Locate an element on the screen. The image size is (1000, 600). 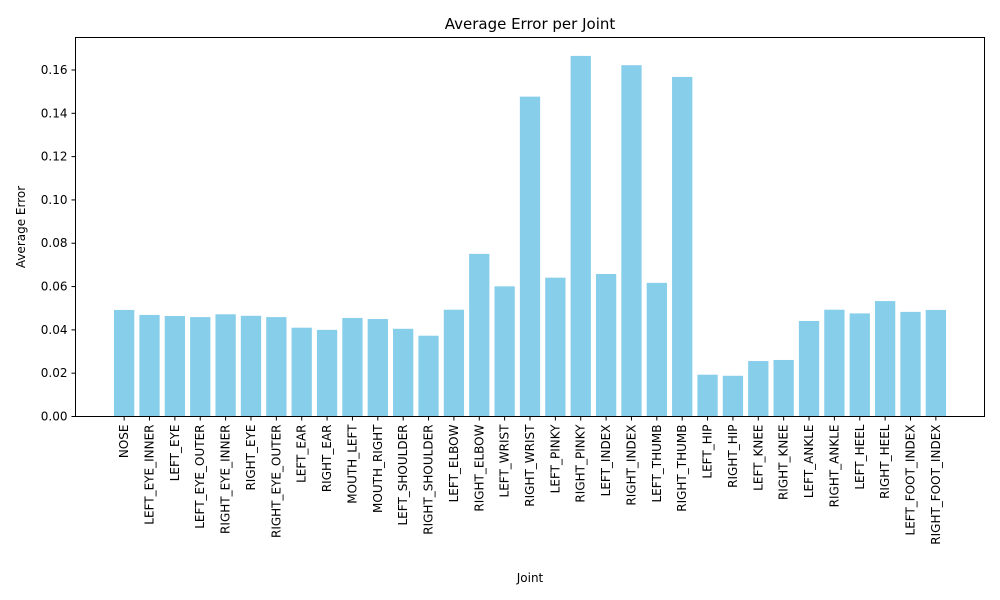
x-tick-label: RIGHT_ELBOW is located at coordinates (479, 467).